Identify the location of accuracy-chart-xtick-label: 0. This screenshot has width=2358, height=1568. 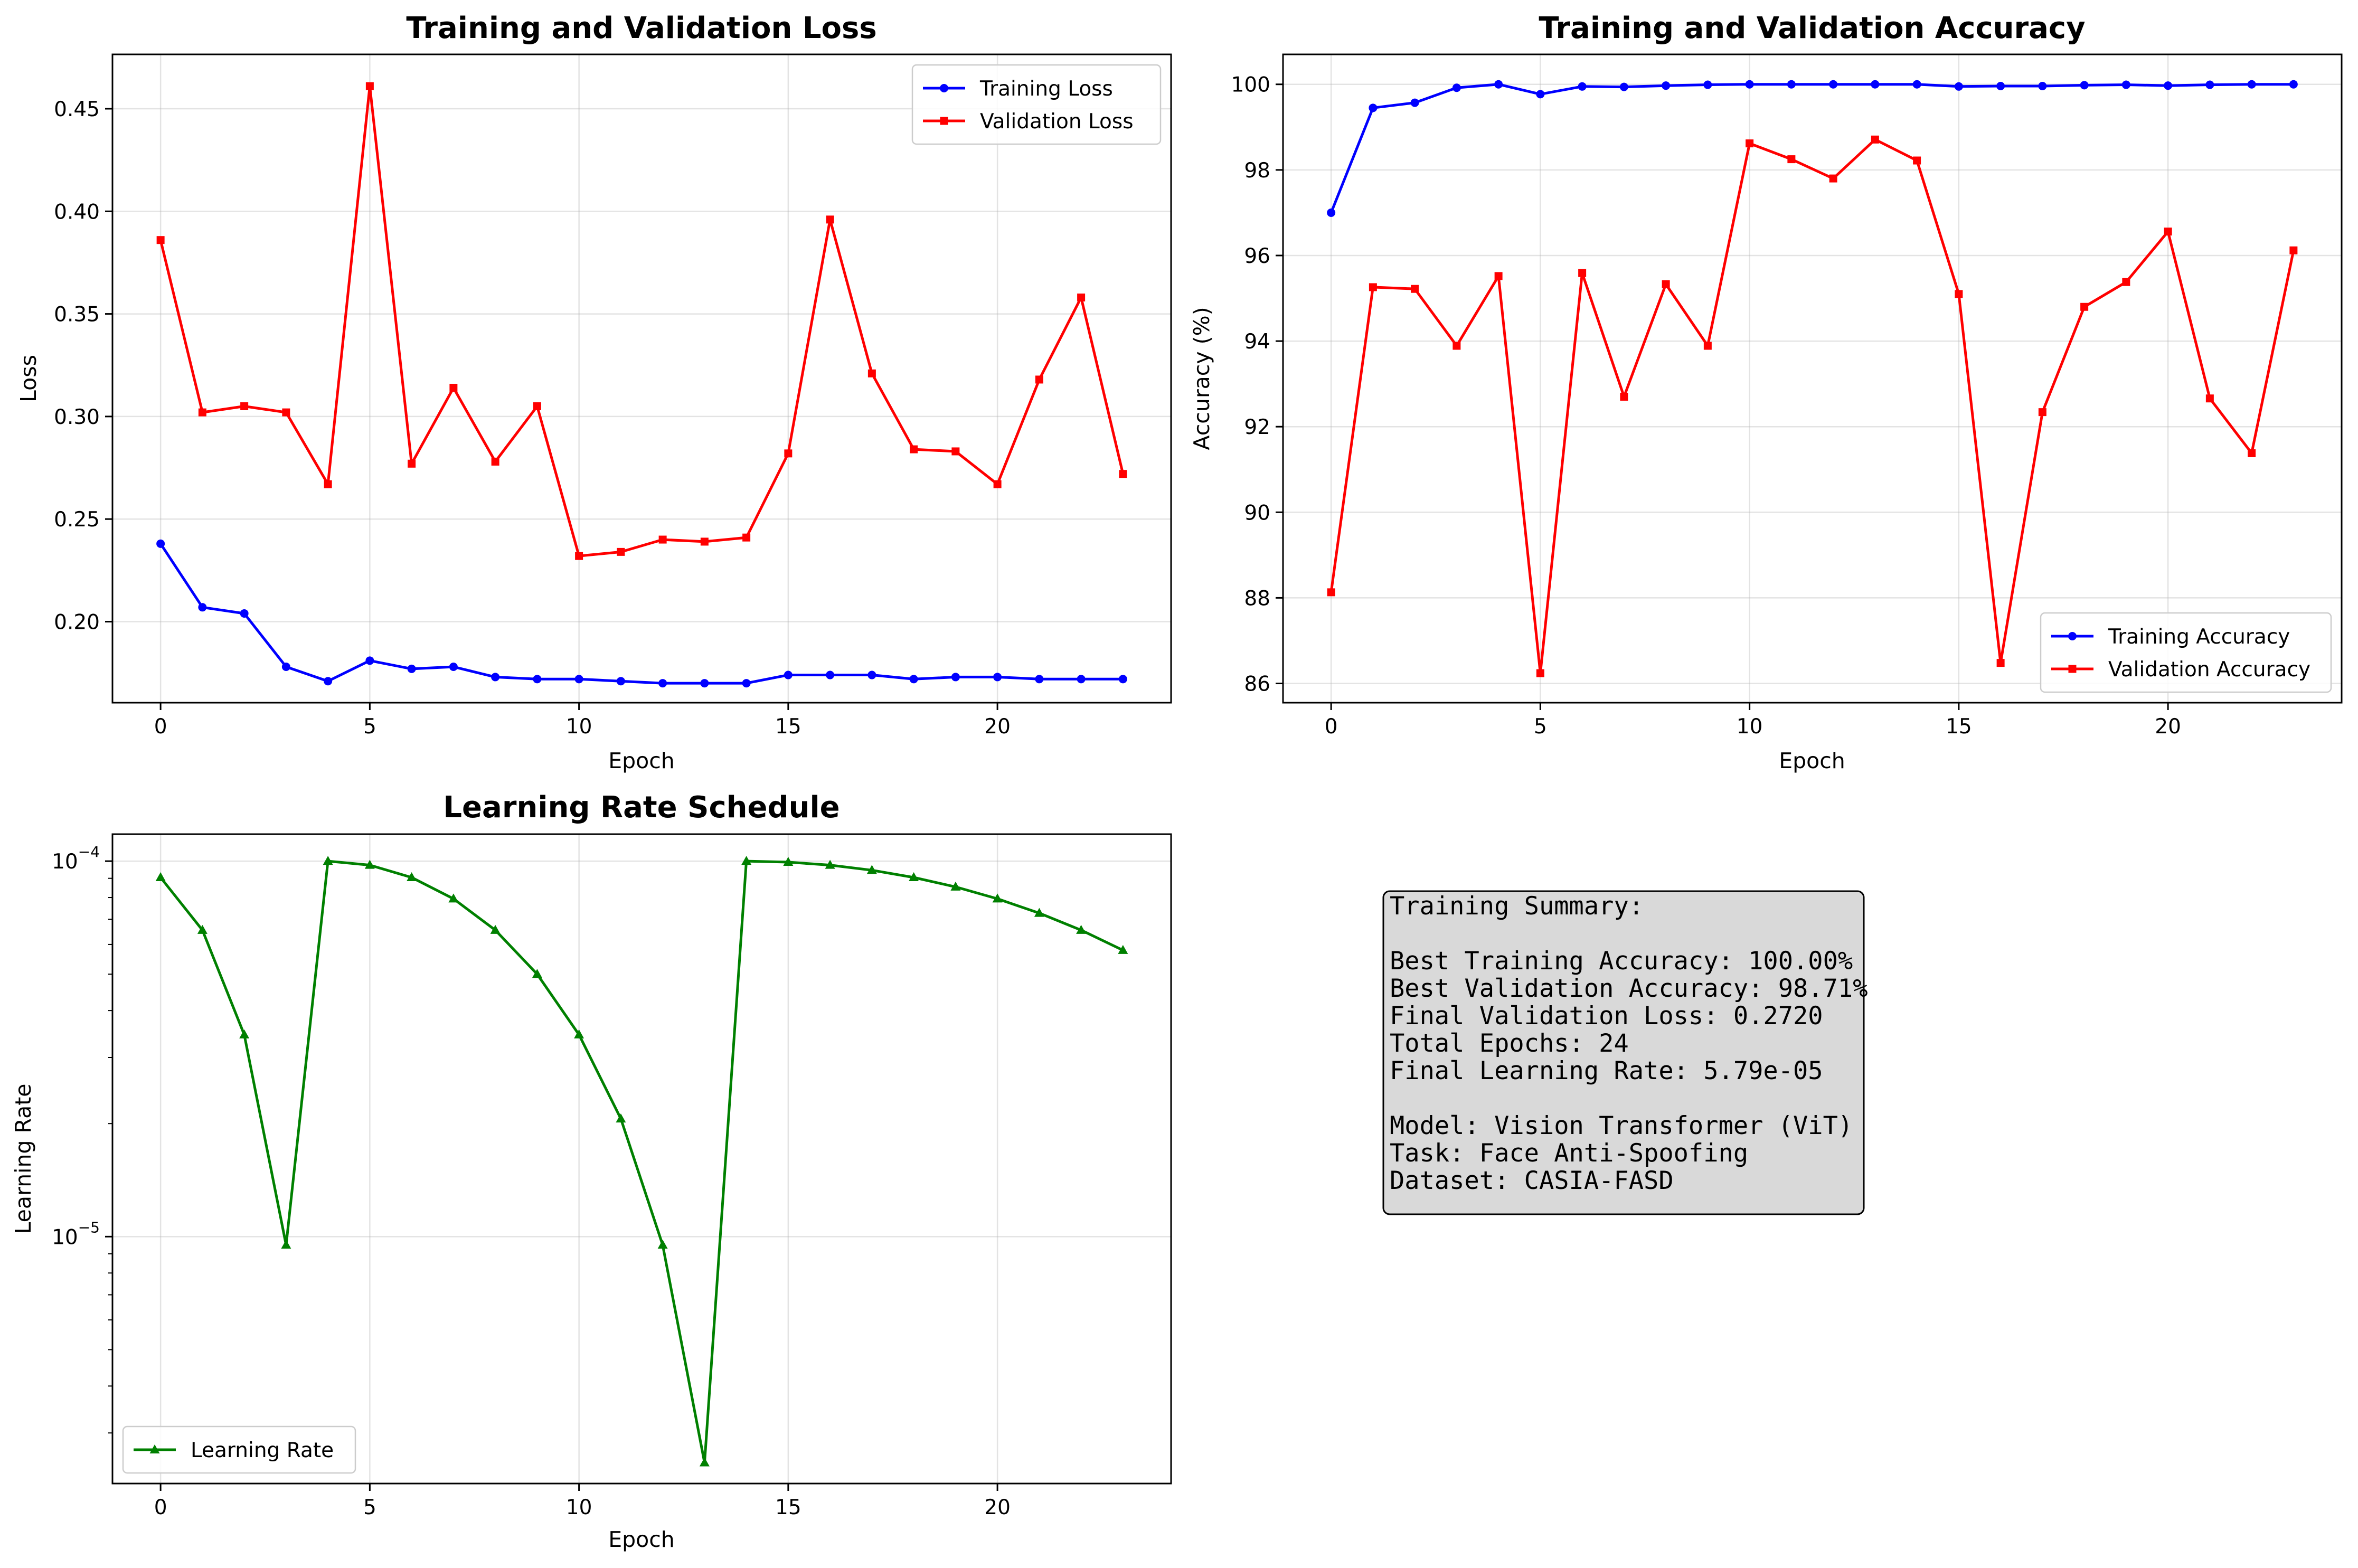
(1331, 727).